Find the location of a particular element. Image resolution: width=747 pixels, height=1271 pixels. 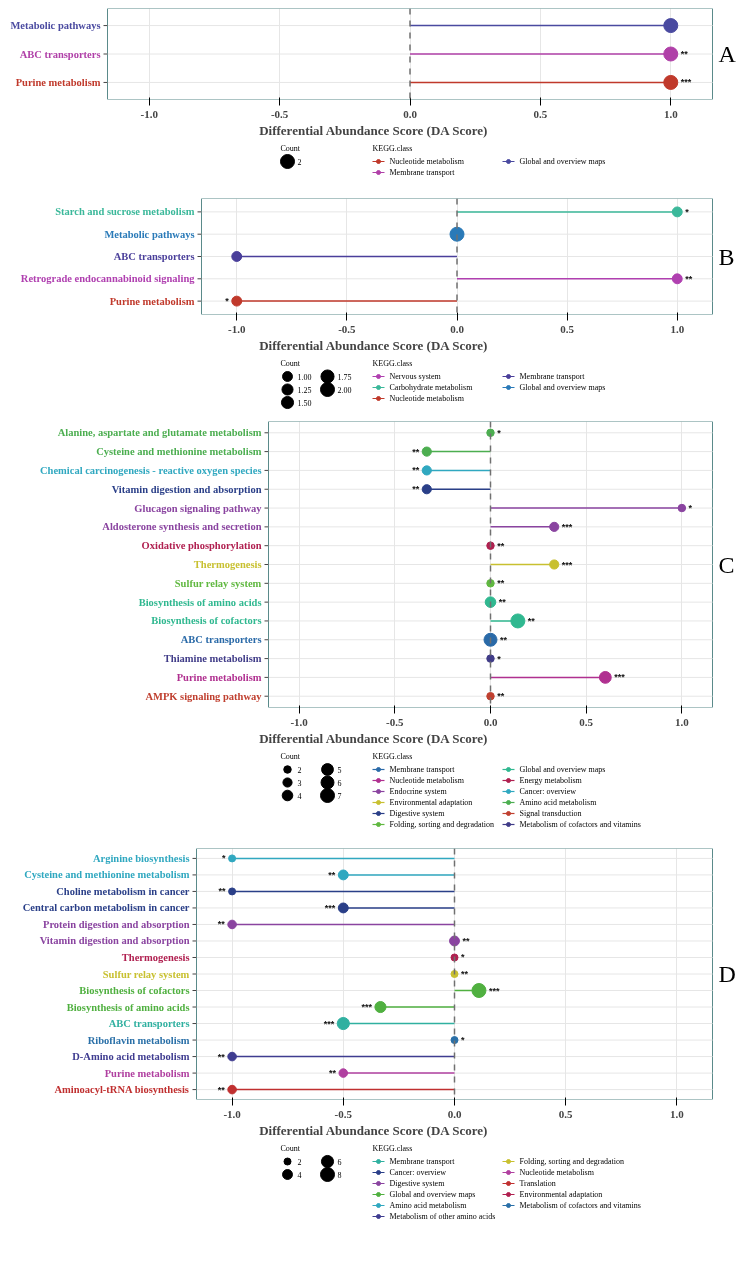

legend-label: Digestive system is located at coordinates (417, 813).